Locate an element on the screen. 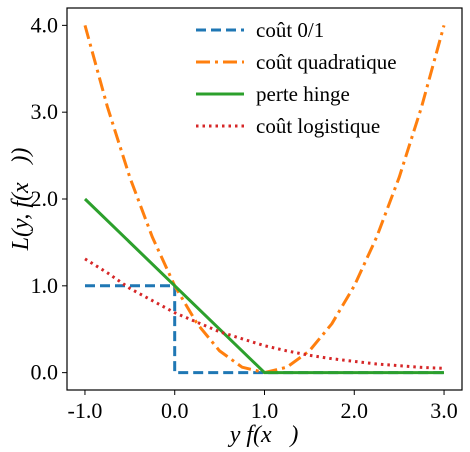 Image resolution: width=470 pixels, height=452 pixels. x-axis-label: y f(x⃗) is located at coordinates (263, 435).